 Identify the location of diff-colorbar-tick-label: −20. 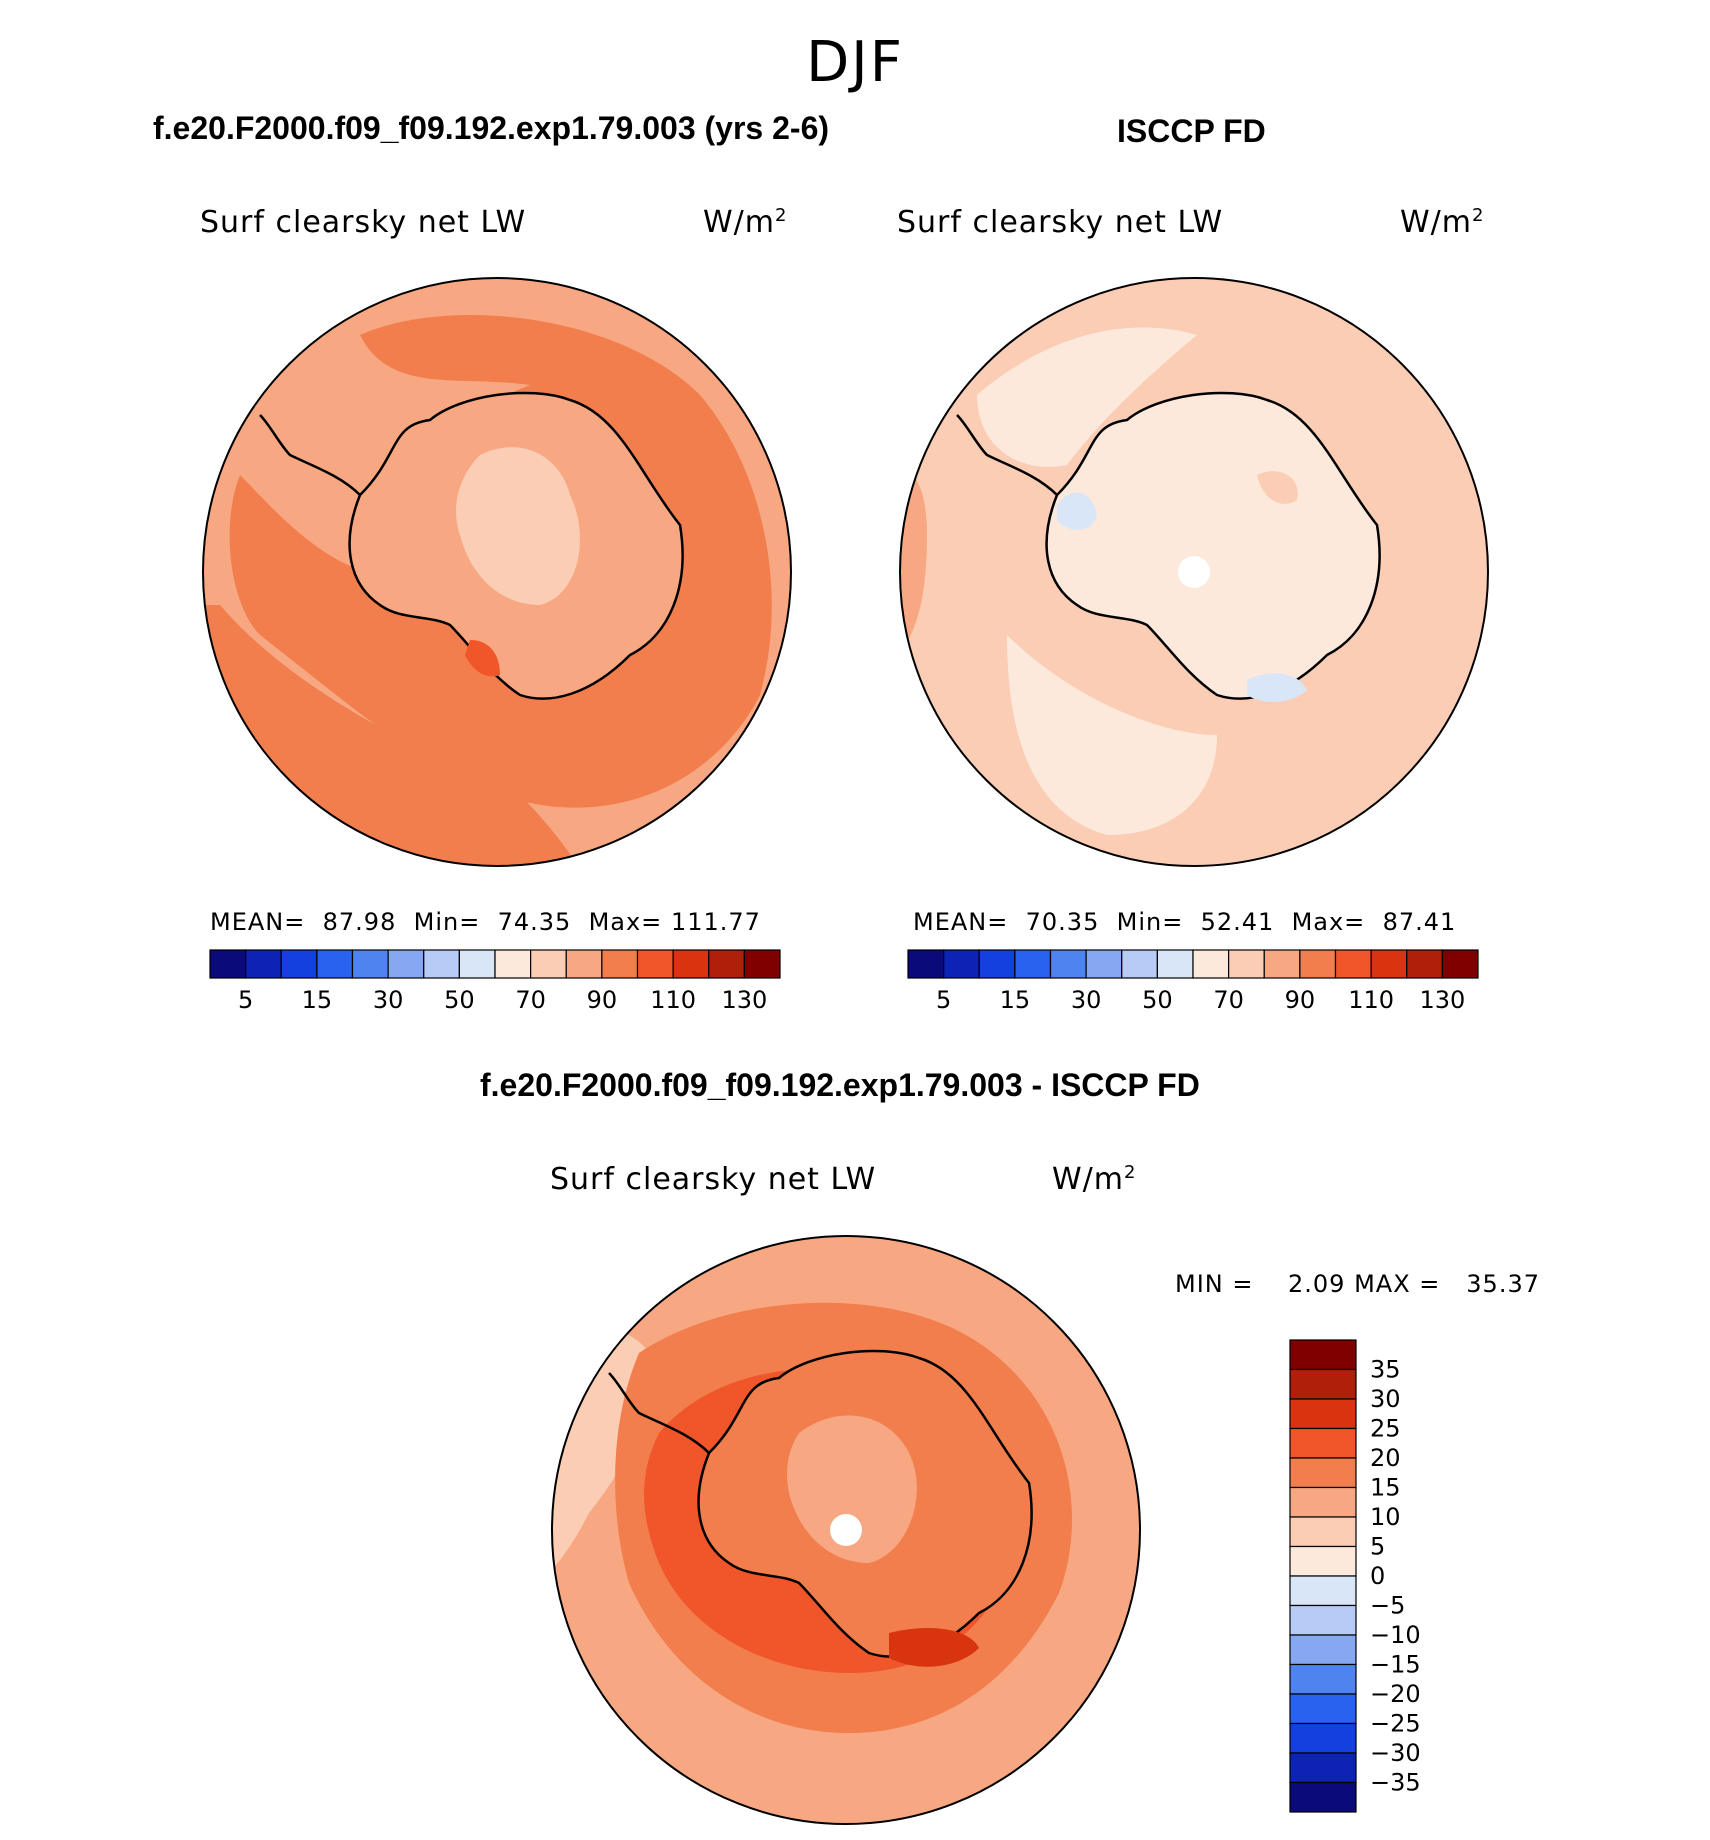
(1395, 1694).